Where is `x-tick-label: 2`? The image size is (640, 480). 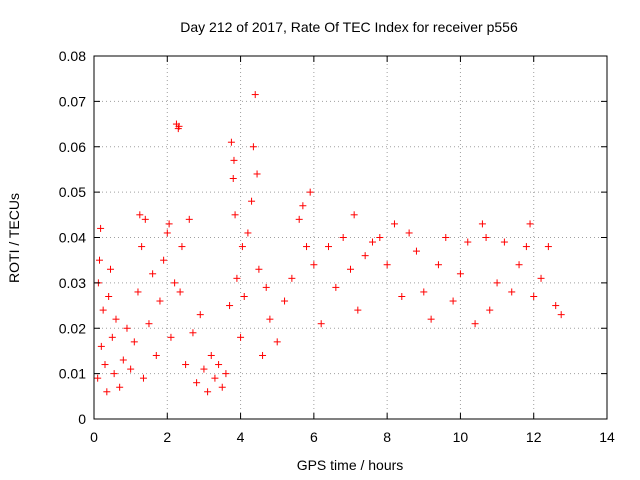
x-tick-label: 2 is located at coordinates (167, 437).